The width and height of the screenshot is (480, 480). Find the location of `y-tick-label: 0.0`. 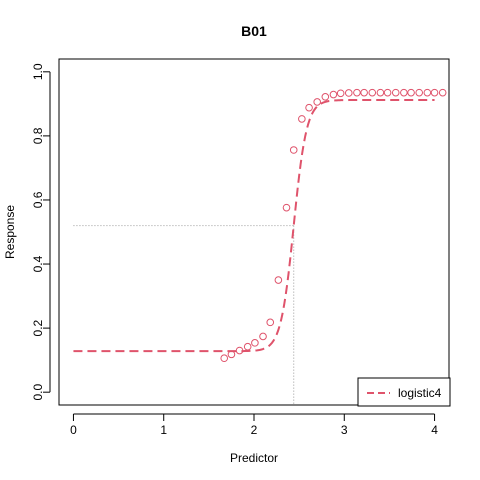

y-tick-label: 0.0 is located at coordinates (38, 392).